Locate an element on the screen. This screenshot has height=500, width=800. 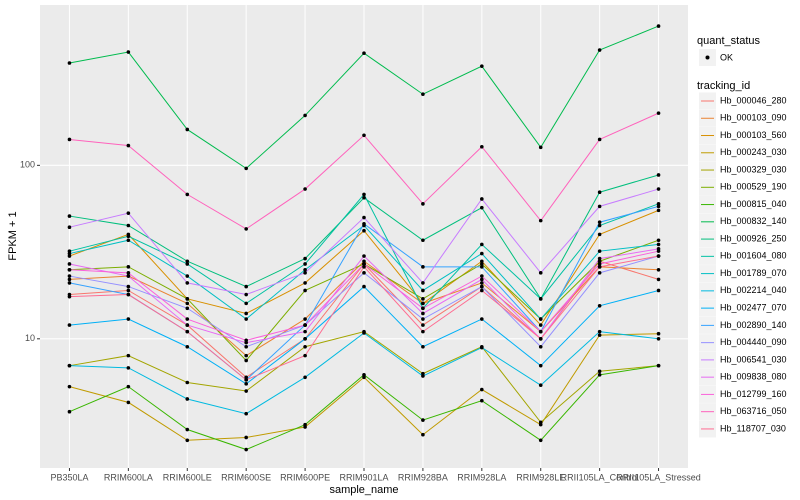
legend-label: Hb_000815_040 is located at coordinates (753, 204).